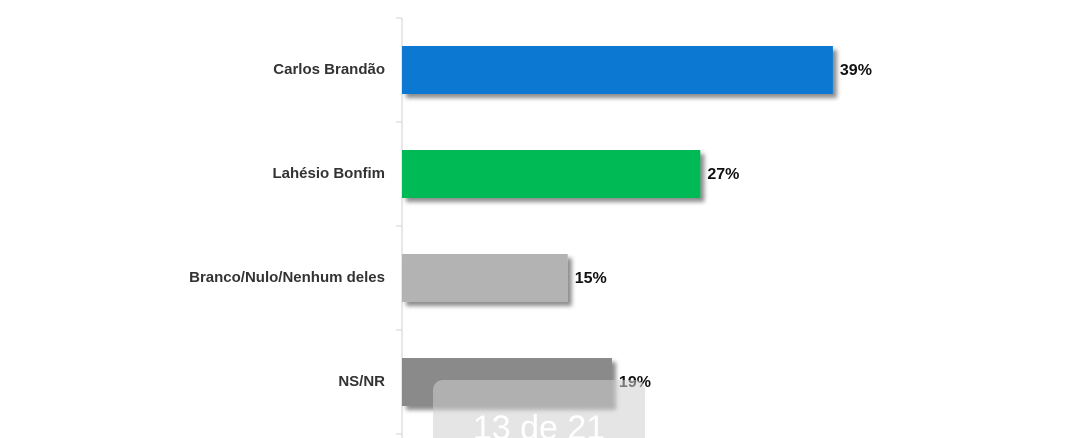 This screenshot has width=1080, height=438. I want to click on category-label: Lahésio Bonfim, so click(328, 173).